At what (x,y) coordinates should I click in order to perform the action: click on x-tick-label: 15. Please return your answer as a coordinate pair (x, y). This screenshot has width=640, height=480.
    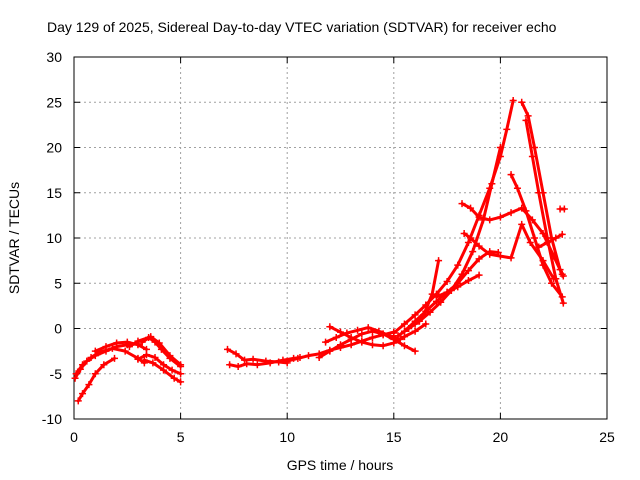
    Looking at the image, I should click on (394, 437).